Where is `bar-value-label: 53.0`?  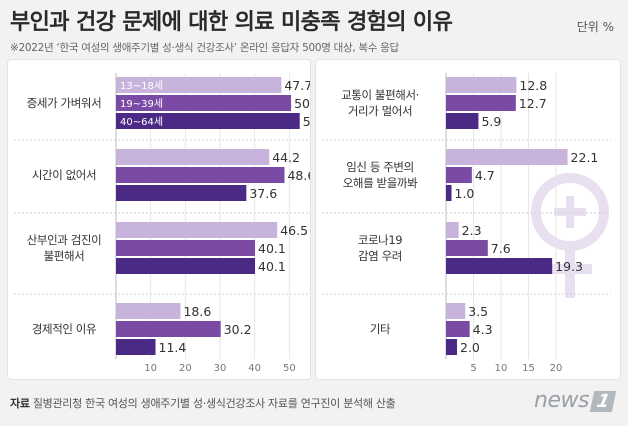 bar-value-label: 53.0 is located at coordinates (306, 121).